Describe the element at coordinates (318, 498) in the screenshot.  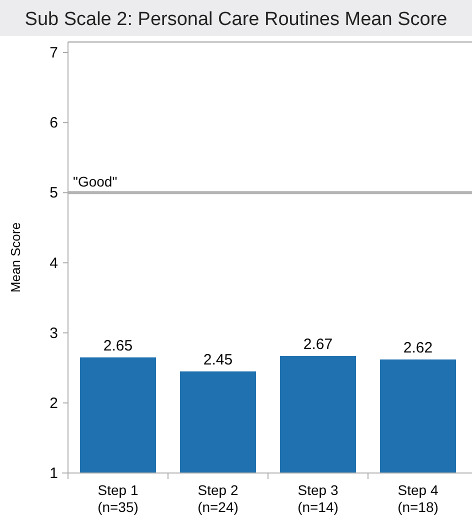
I see `x-tick-label: Step 3 (n=14)` at that location.